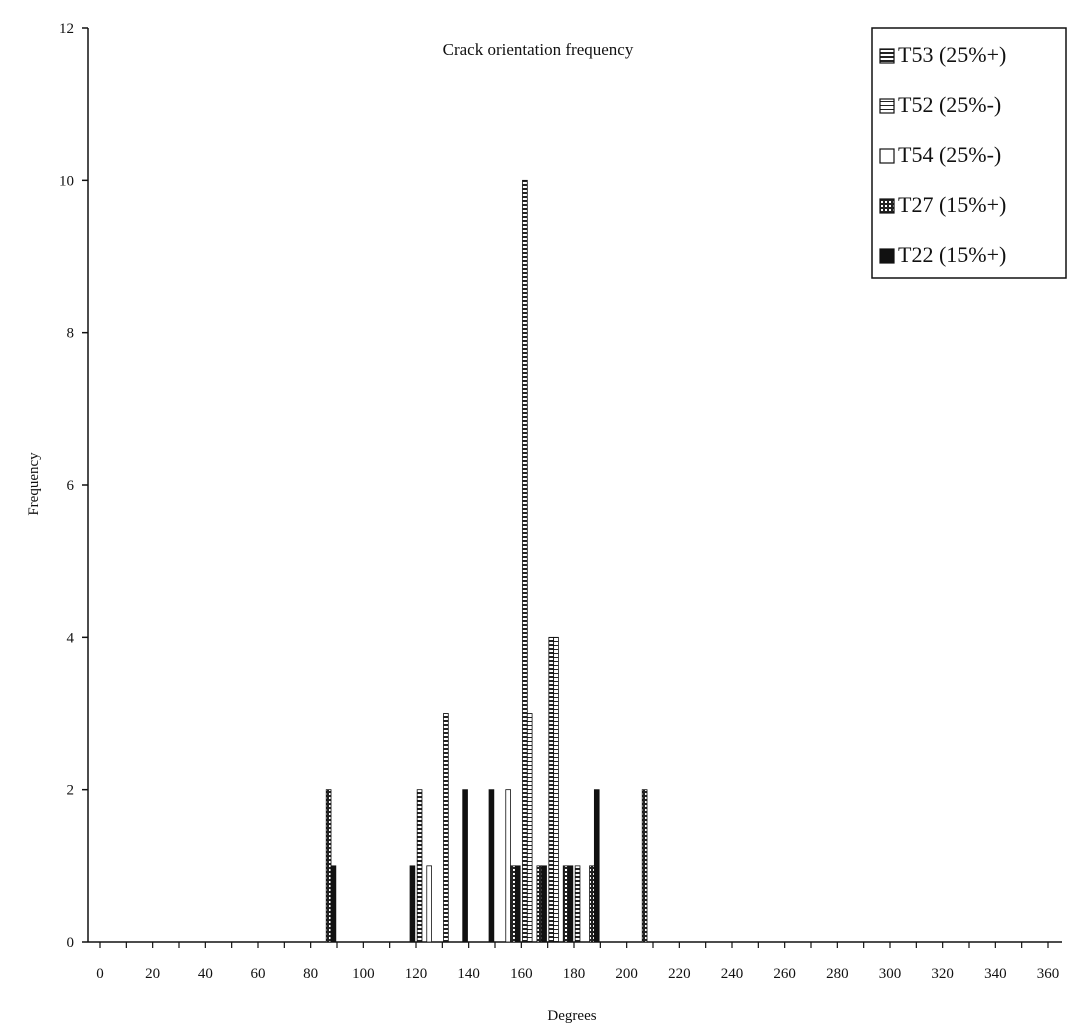  What do you see at coordinates (571, 1016) in the screenshot?
I see `x-axis-title: Degrees` at bounding box center [571, 1016].